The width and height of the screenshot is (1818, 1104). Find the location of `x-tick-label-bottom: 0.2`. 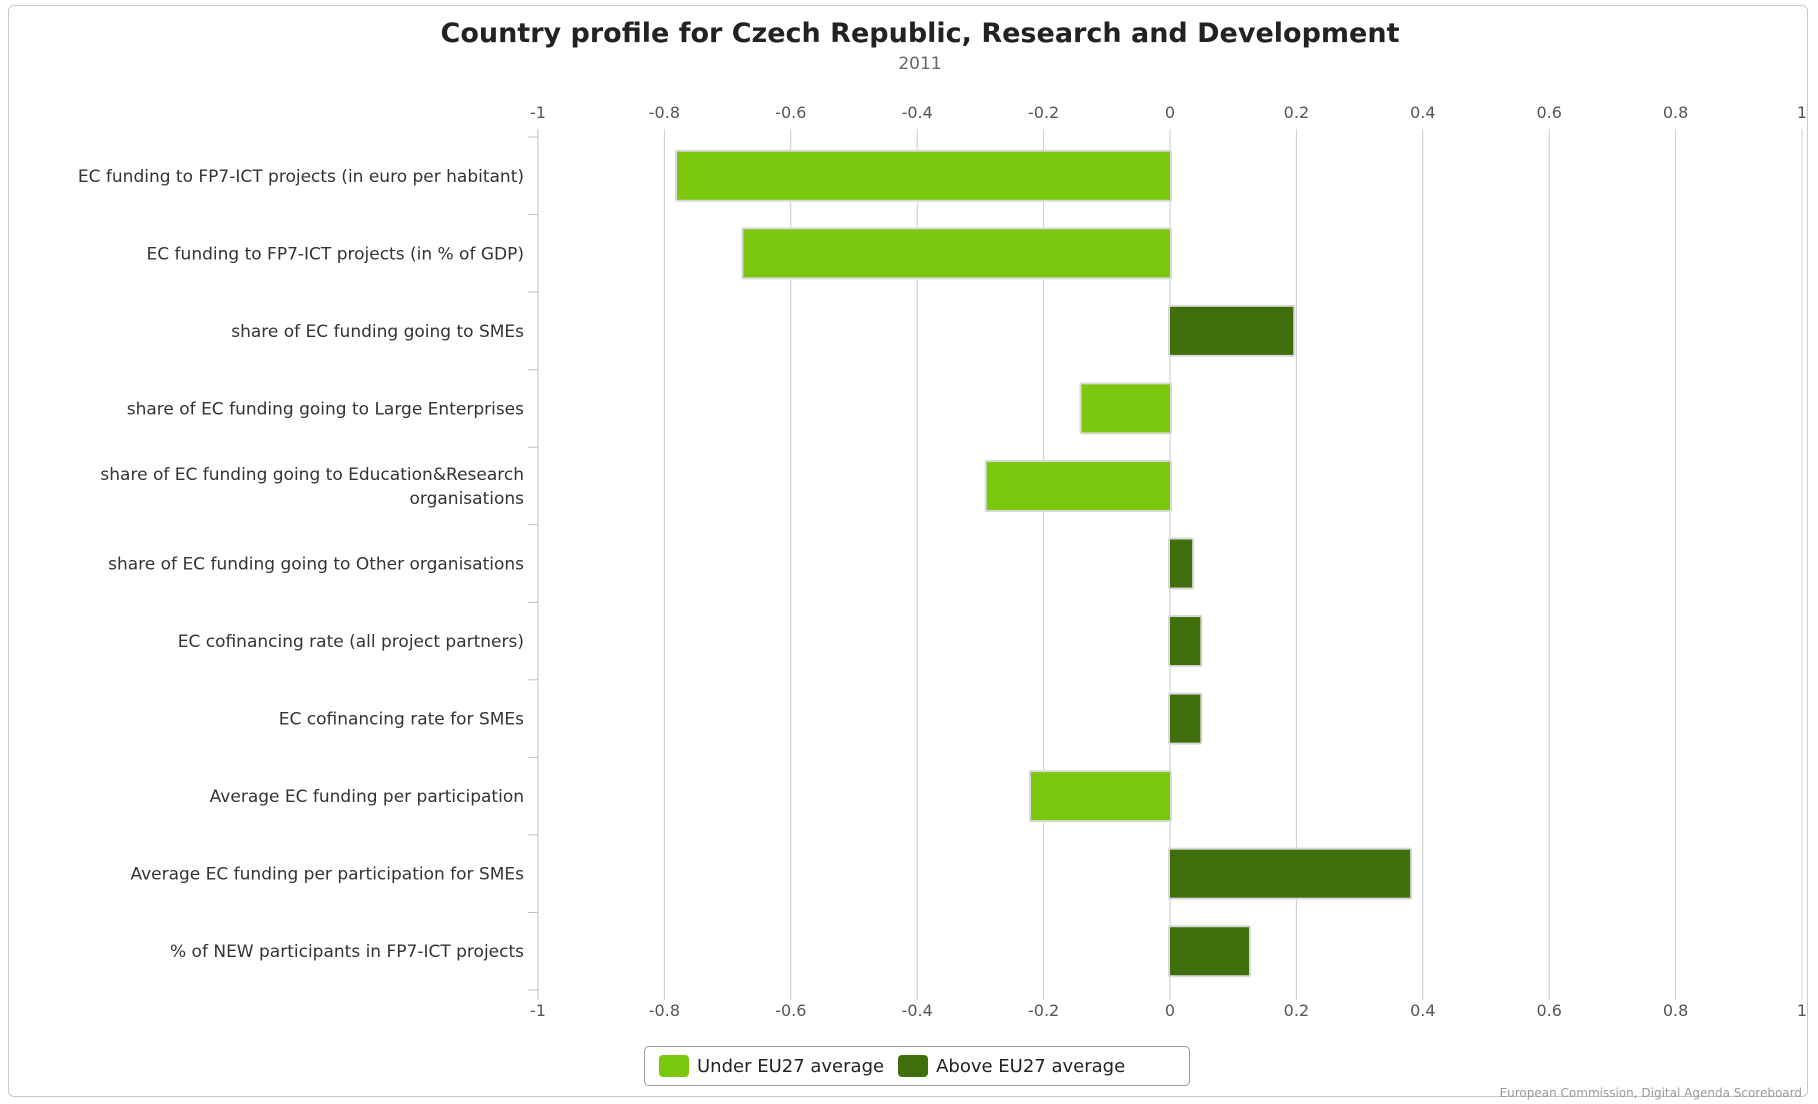

x-tick-label-bottom: 0.2 is located at coordinates (1296, 1010).